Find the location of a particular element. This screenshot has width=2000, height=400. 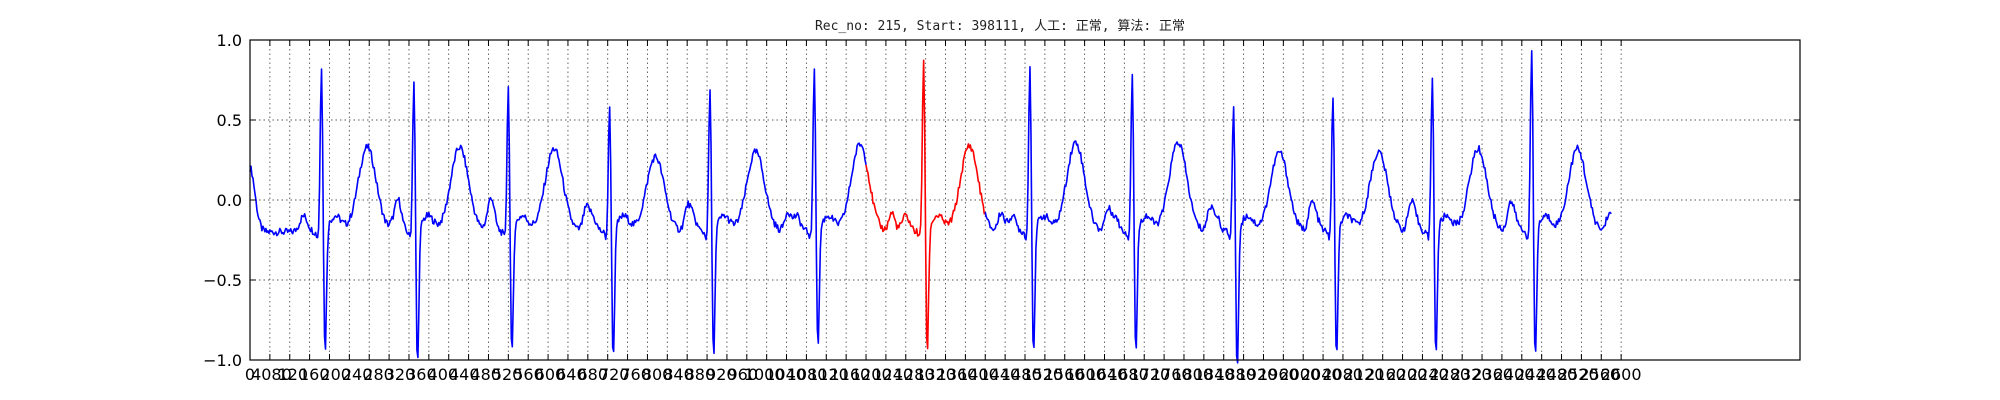

x-tick-label: 1840 is located at coordinates (1214, 374).